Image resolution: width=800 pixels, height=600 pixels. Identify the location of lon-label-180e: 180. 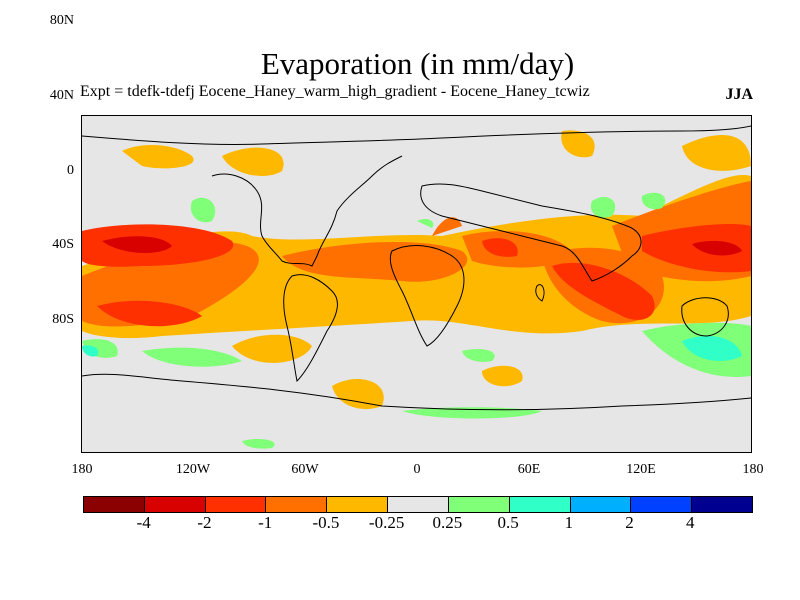
(753, 469).